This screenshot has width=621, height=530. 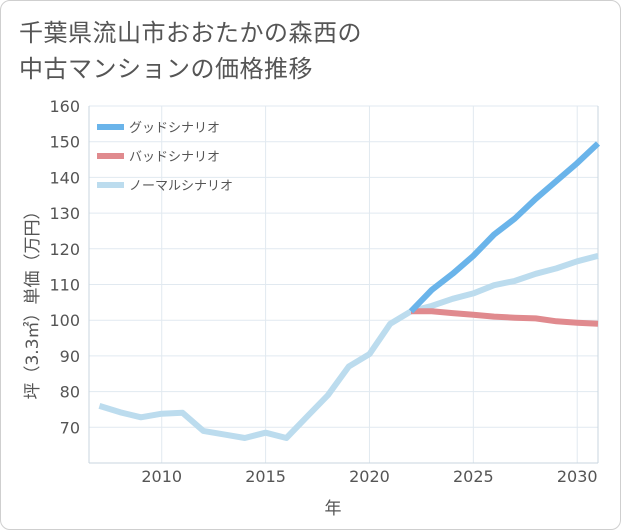 What do you see at coordinates (265, 476) in the screenshot?
I see `x-tick-label: 2015` at bounding box center [265, 476].